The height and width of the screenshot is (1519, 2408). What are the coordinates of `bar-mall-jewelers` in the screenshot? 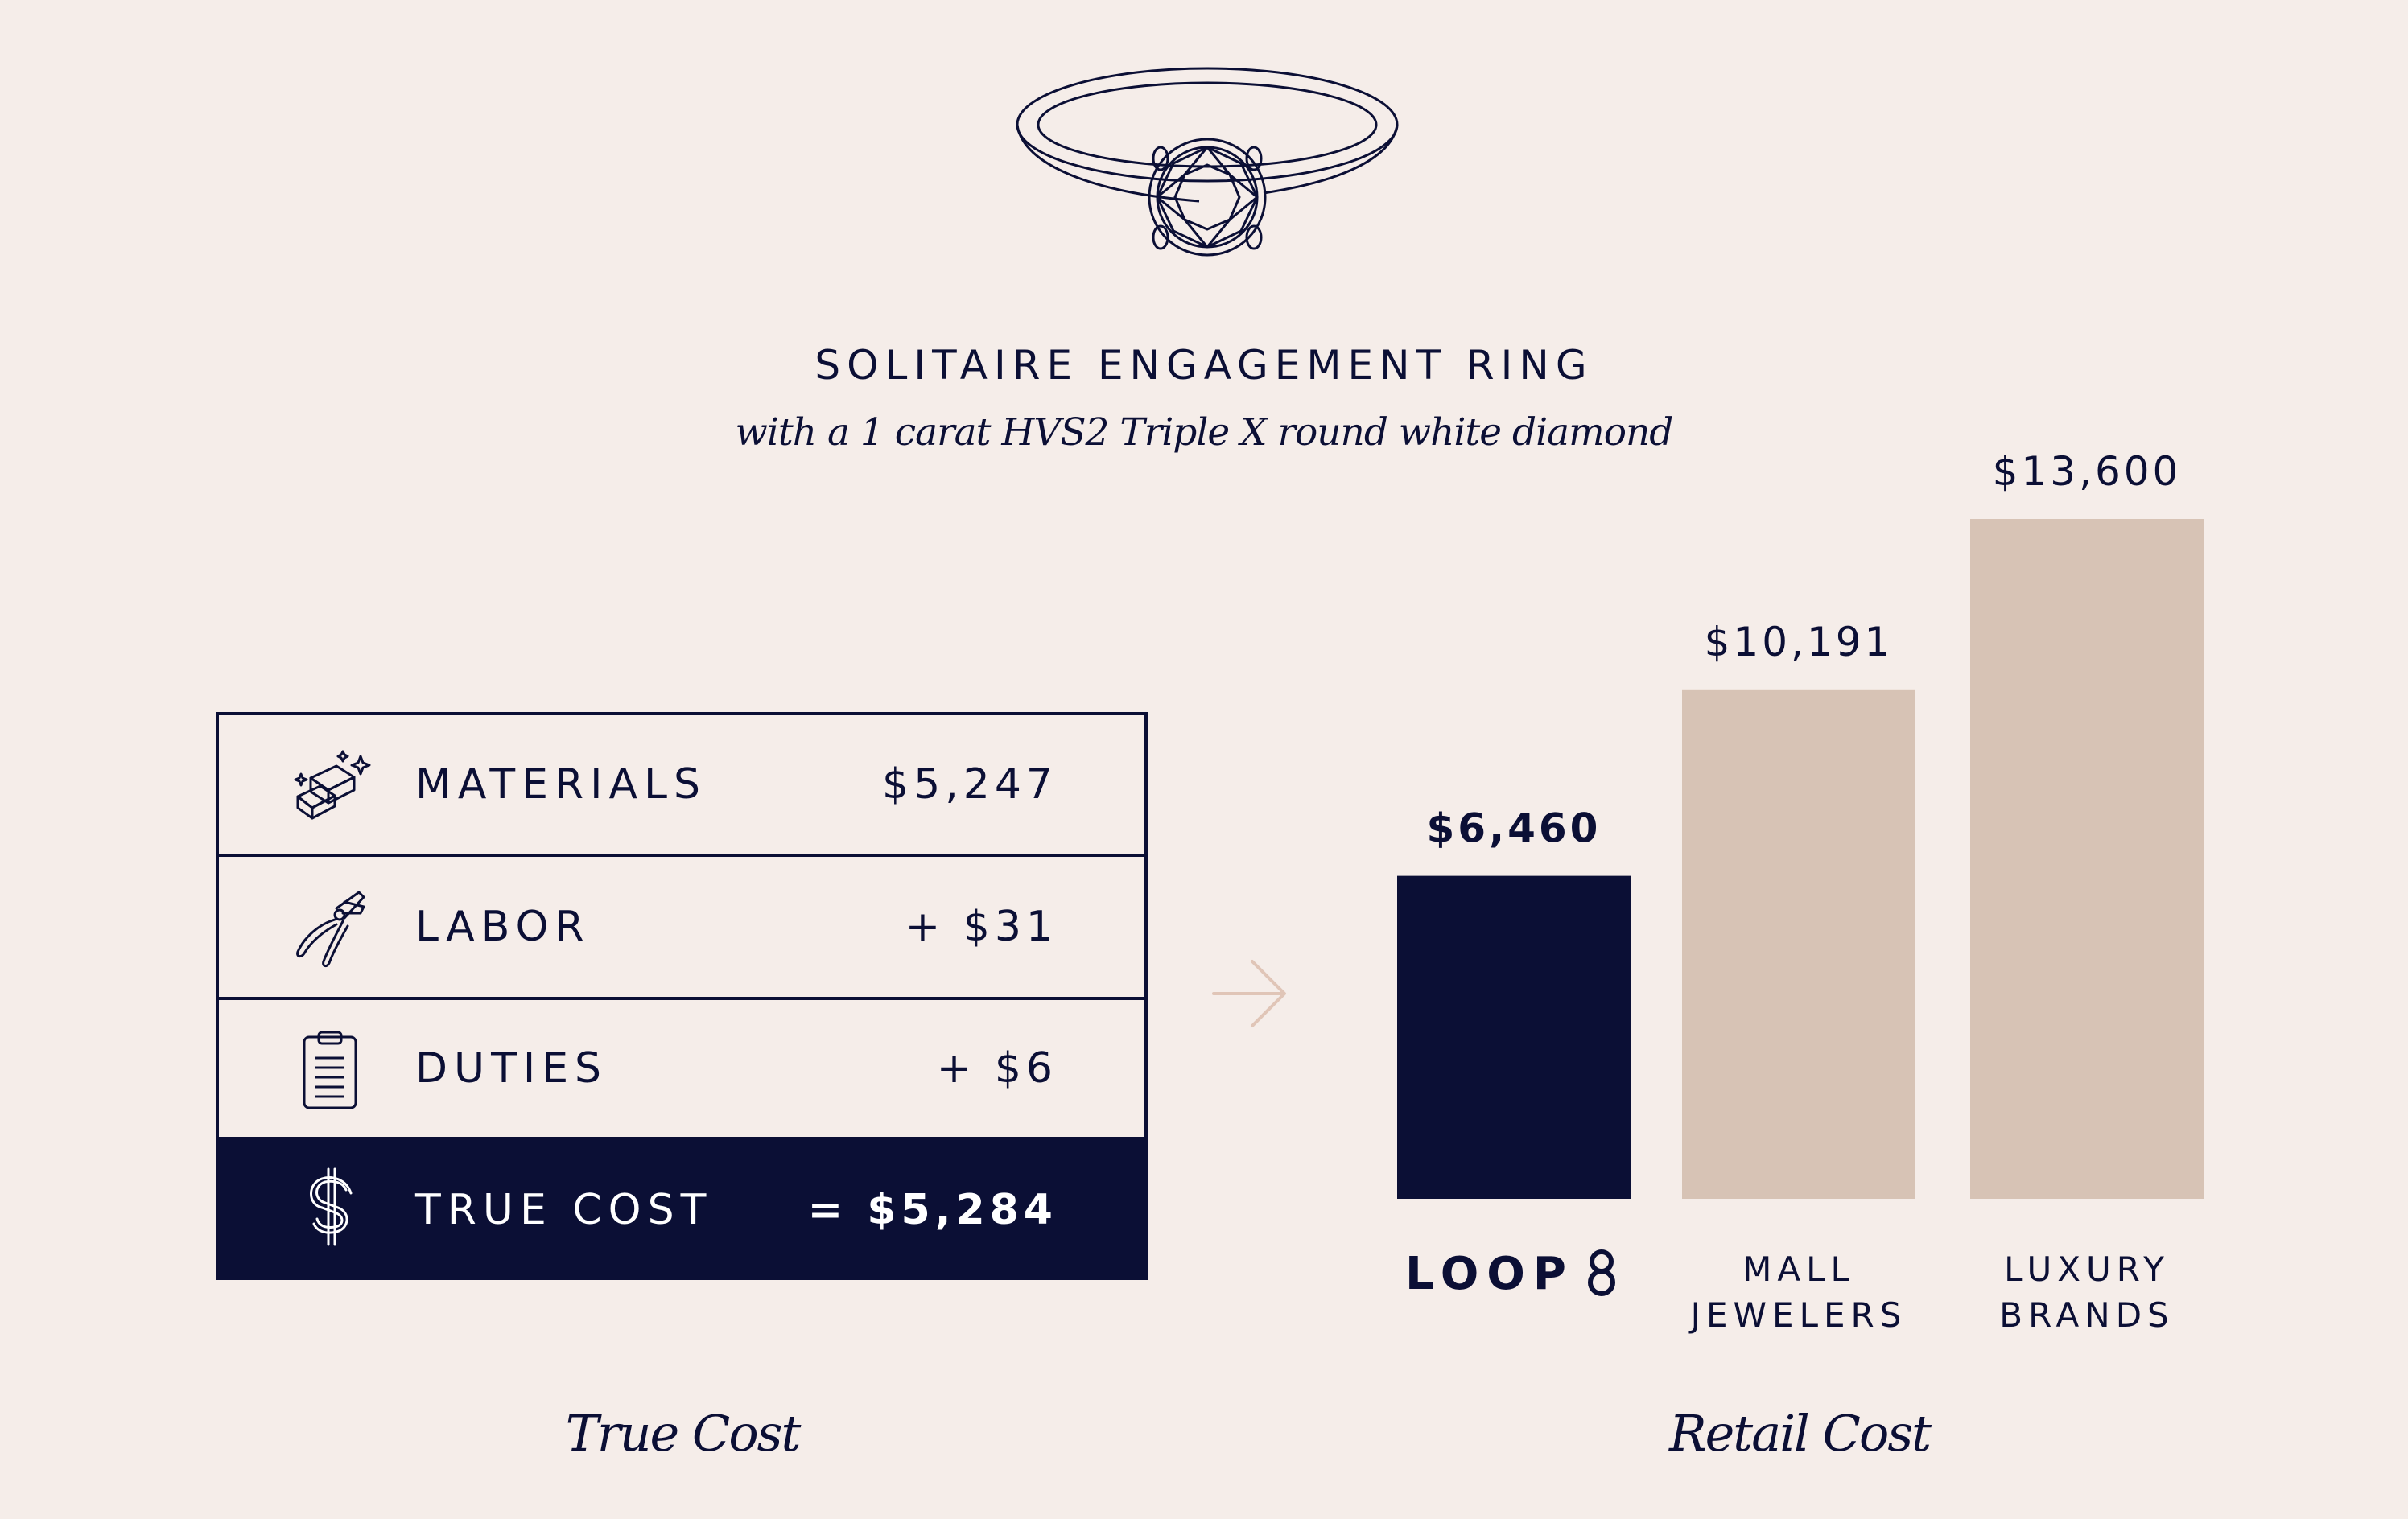 It's located at (1798, 944).